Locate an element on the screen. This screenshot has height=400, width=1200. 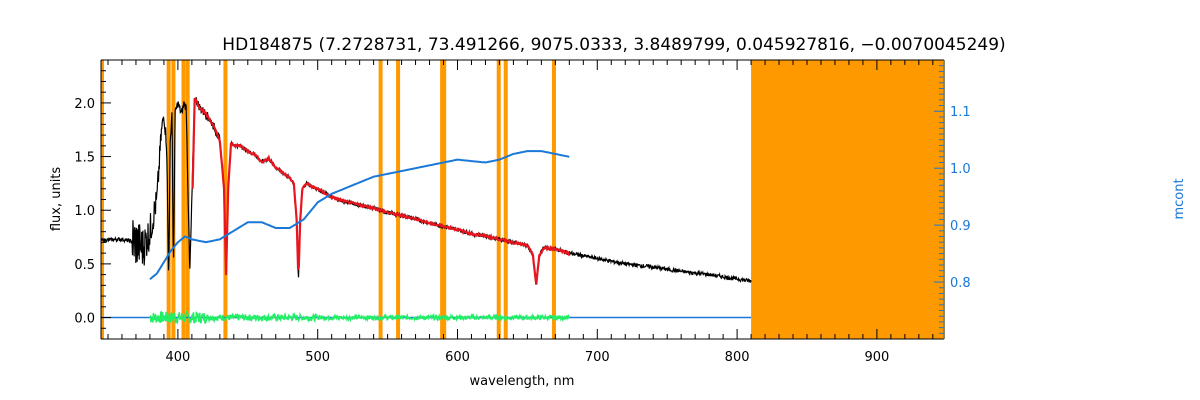
x-tick-label: 600 is located at coordinates (457, 357).